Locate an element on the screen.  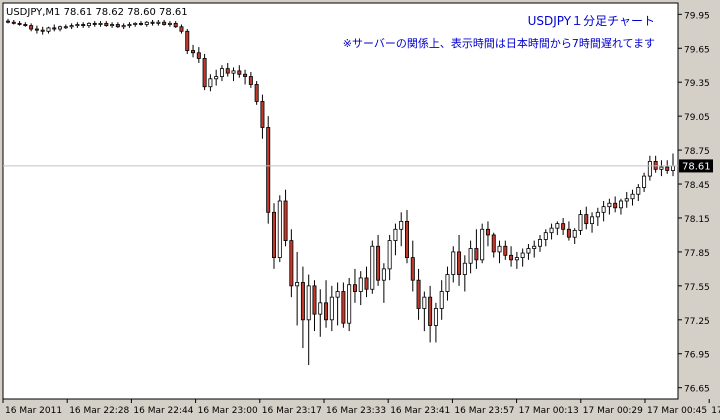
annotation-note: ※サーバーの関係上、表示時間は日本時間から7時間遅れてます is located at coordinates (499, 43).